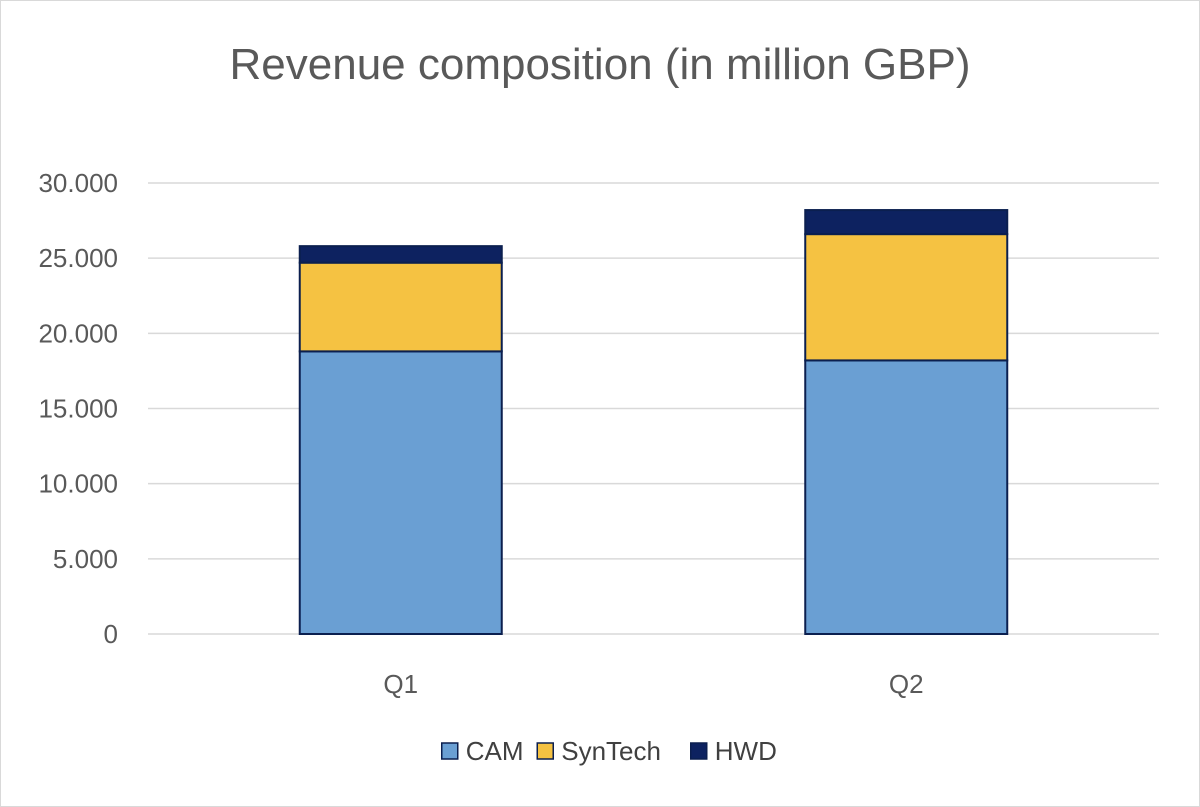 This screenshot has width=1200, height=807. I want to click on bar-syntech-q1, so click(400, 307).